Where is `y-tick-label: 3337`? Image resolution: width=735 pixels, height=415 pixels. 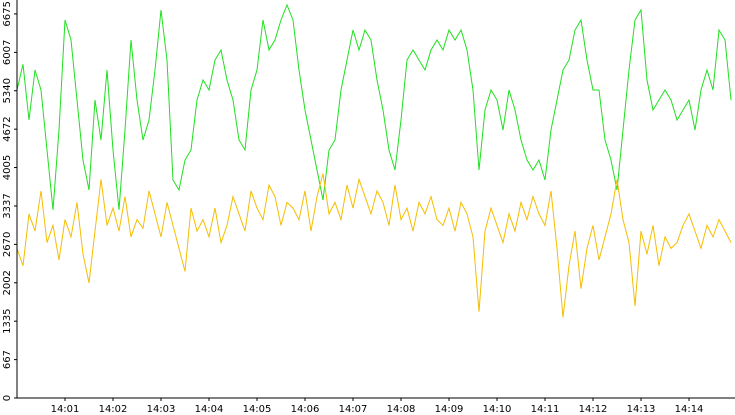
y-tick-label: 3337 is located at coordinates (7, 205).